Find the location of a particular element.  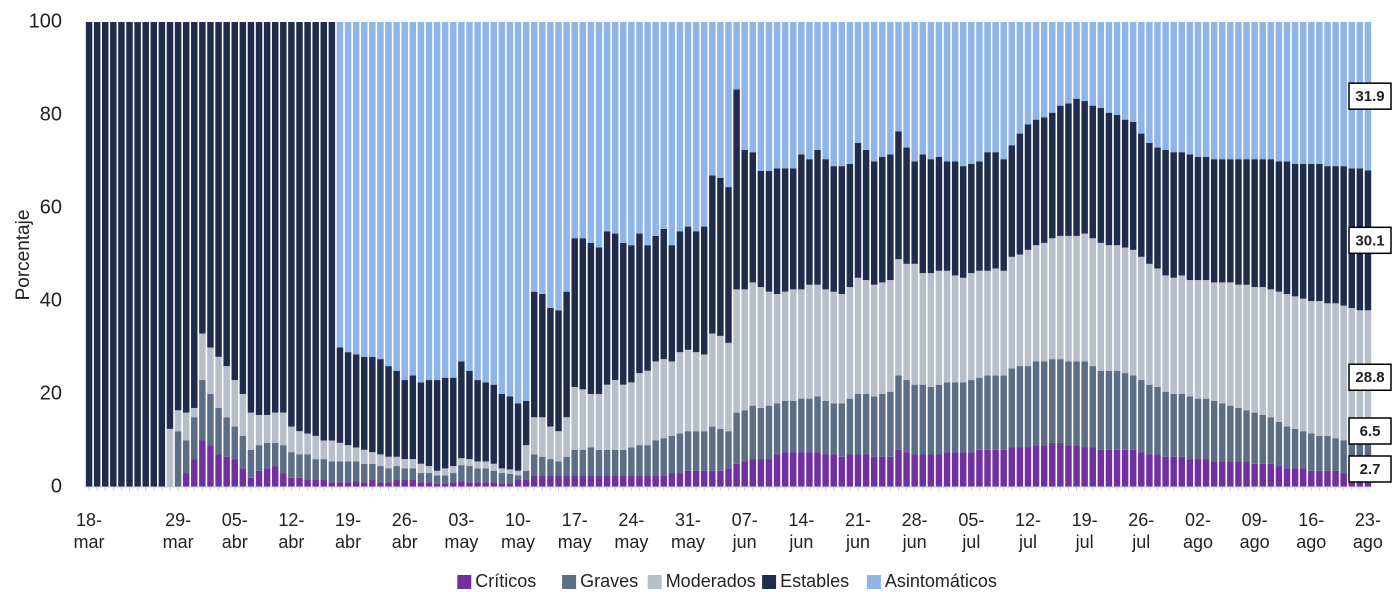

legend-label: Graves is located at coordinates (609, 581).